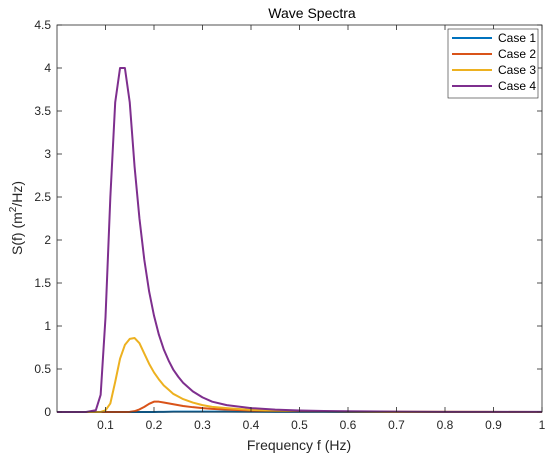  Describe the element at coordinates (202, 425) in the screenshot. I see `x-tick-label: 0.3` at that location.